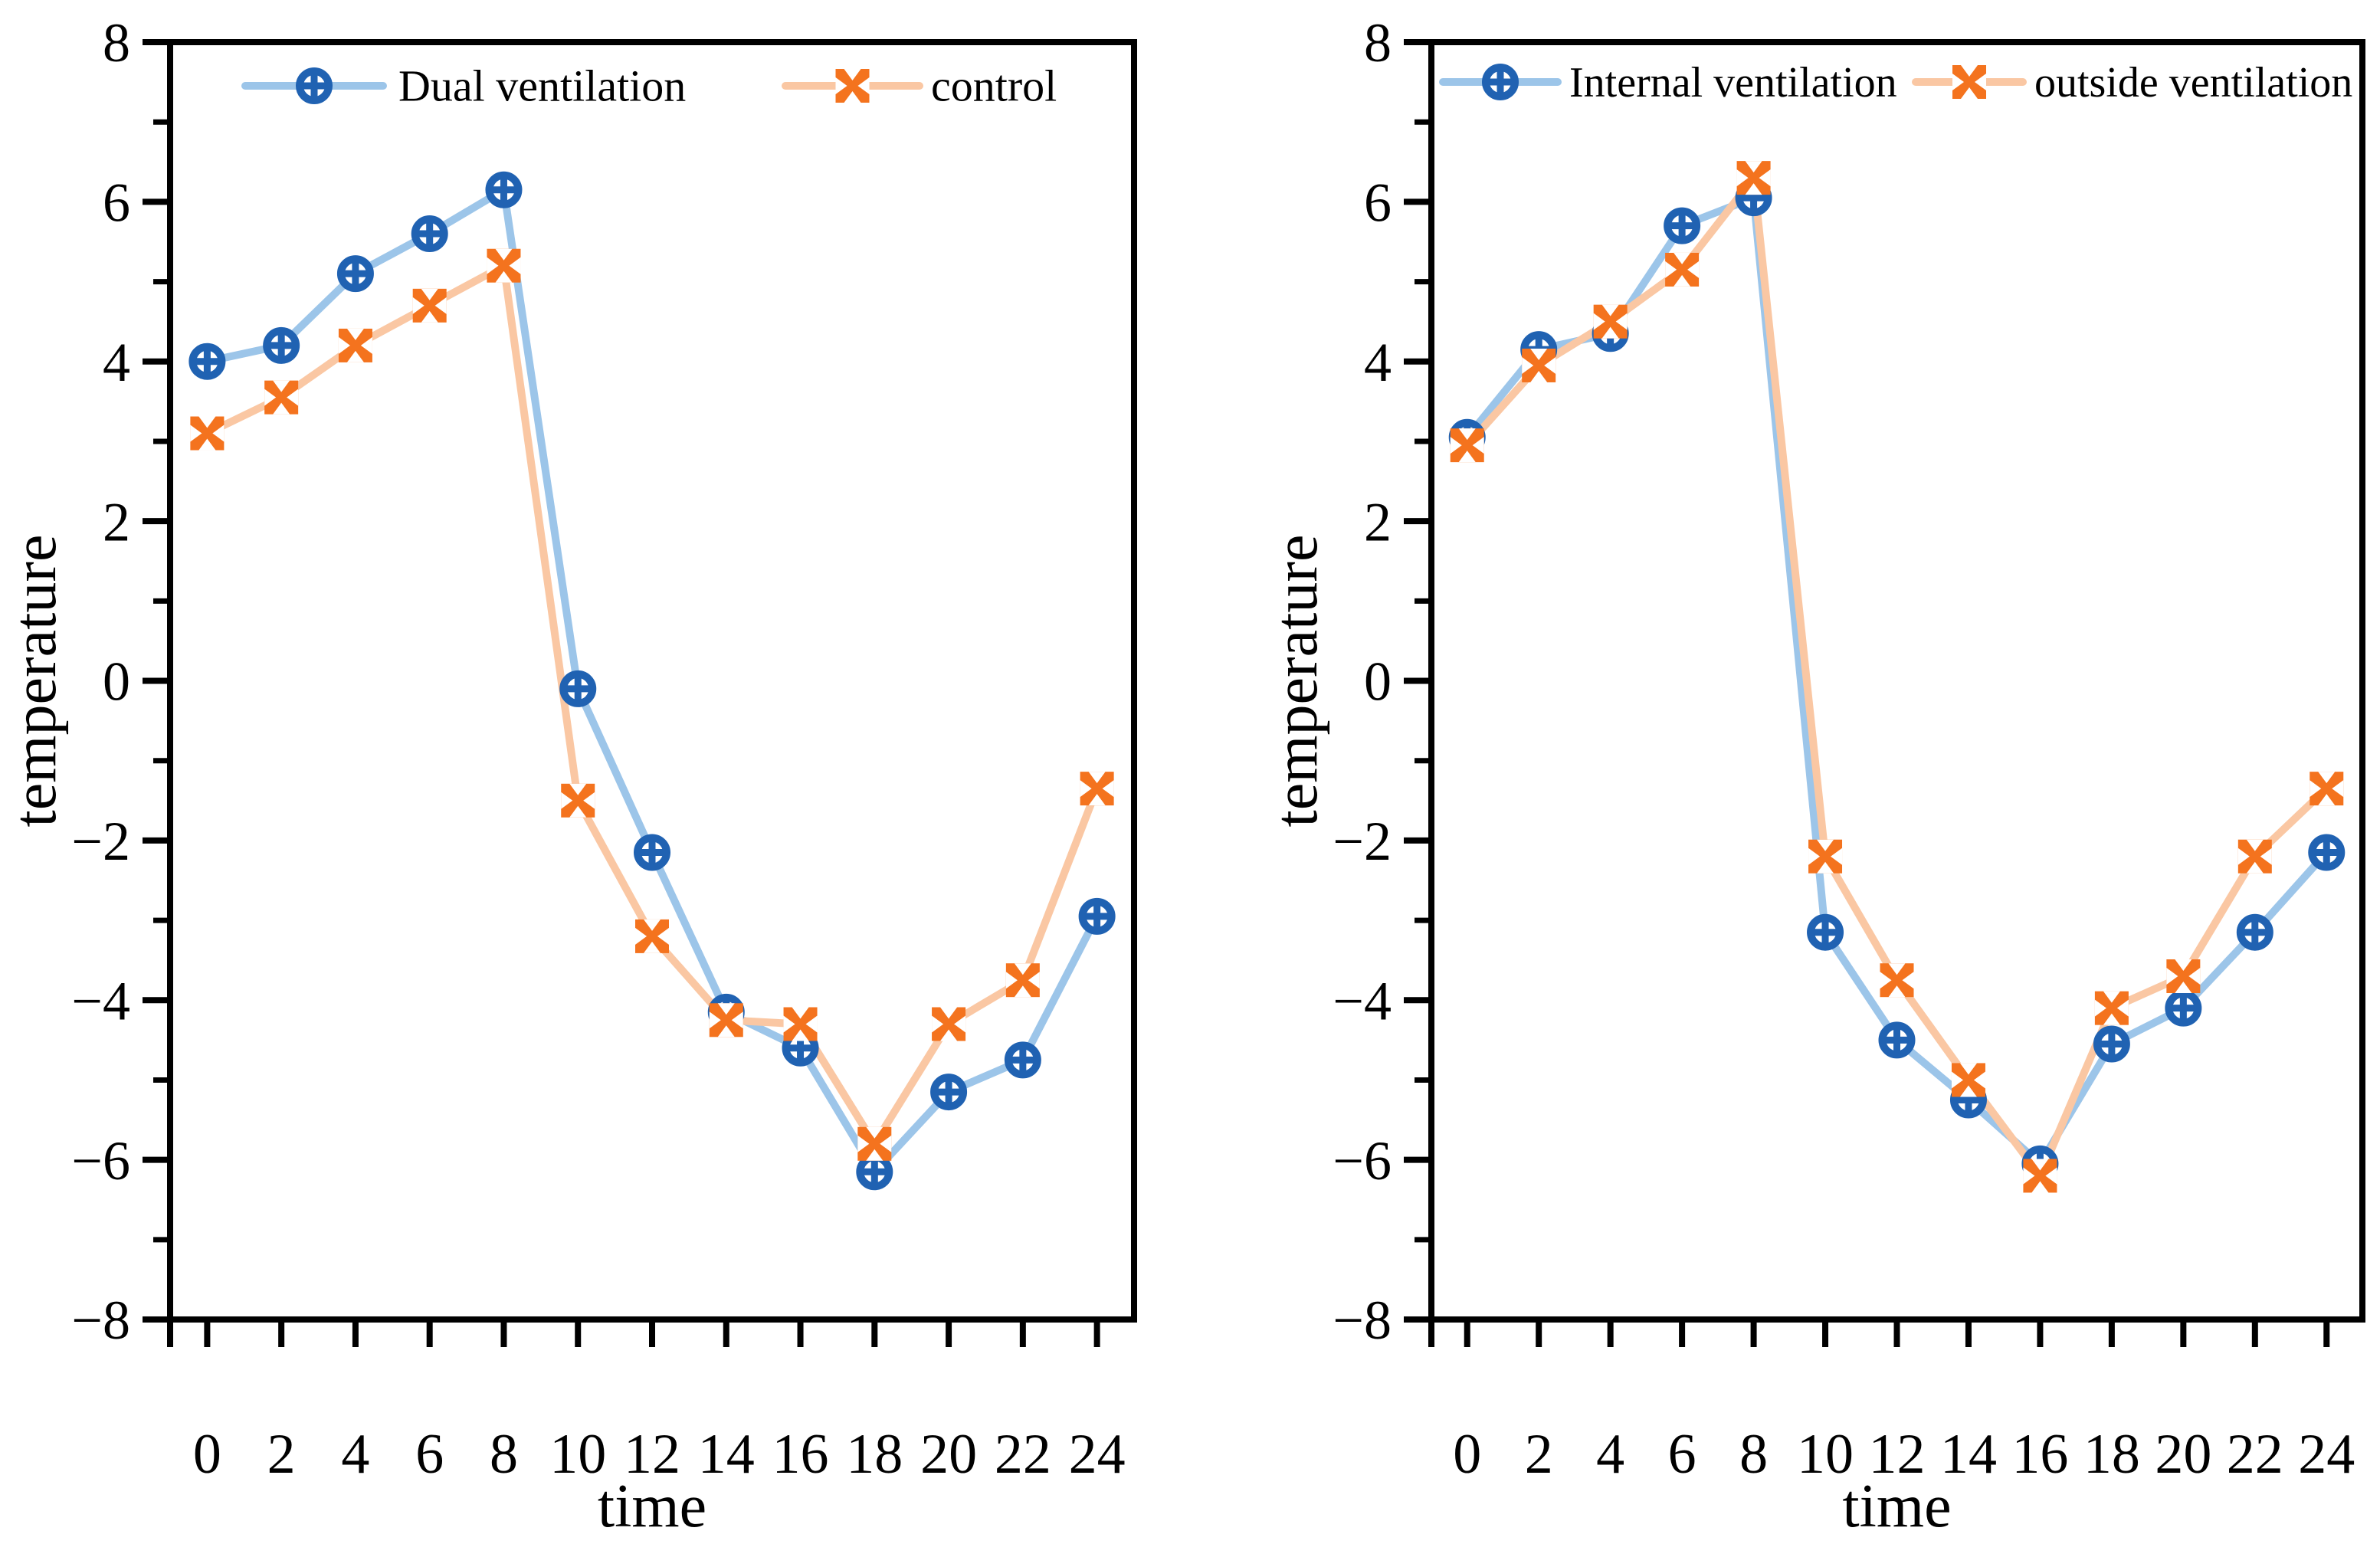 The height and width of the screenshot is (1544, 2380). I want to click on legend-label-1: control, so click(994, 86).